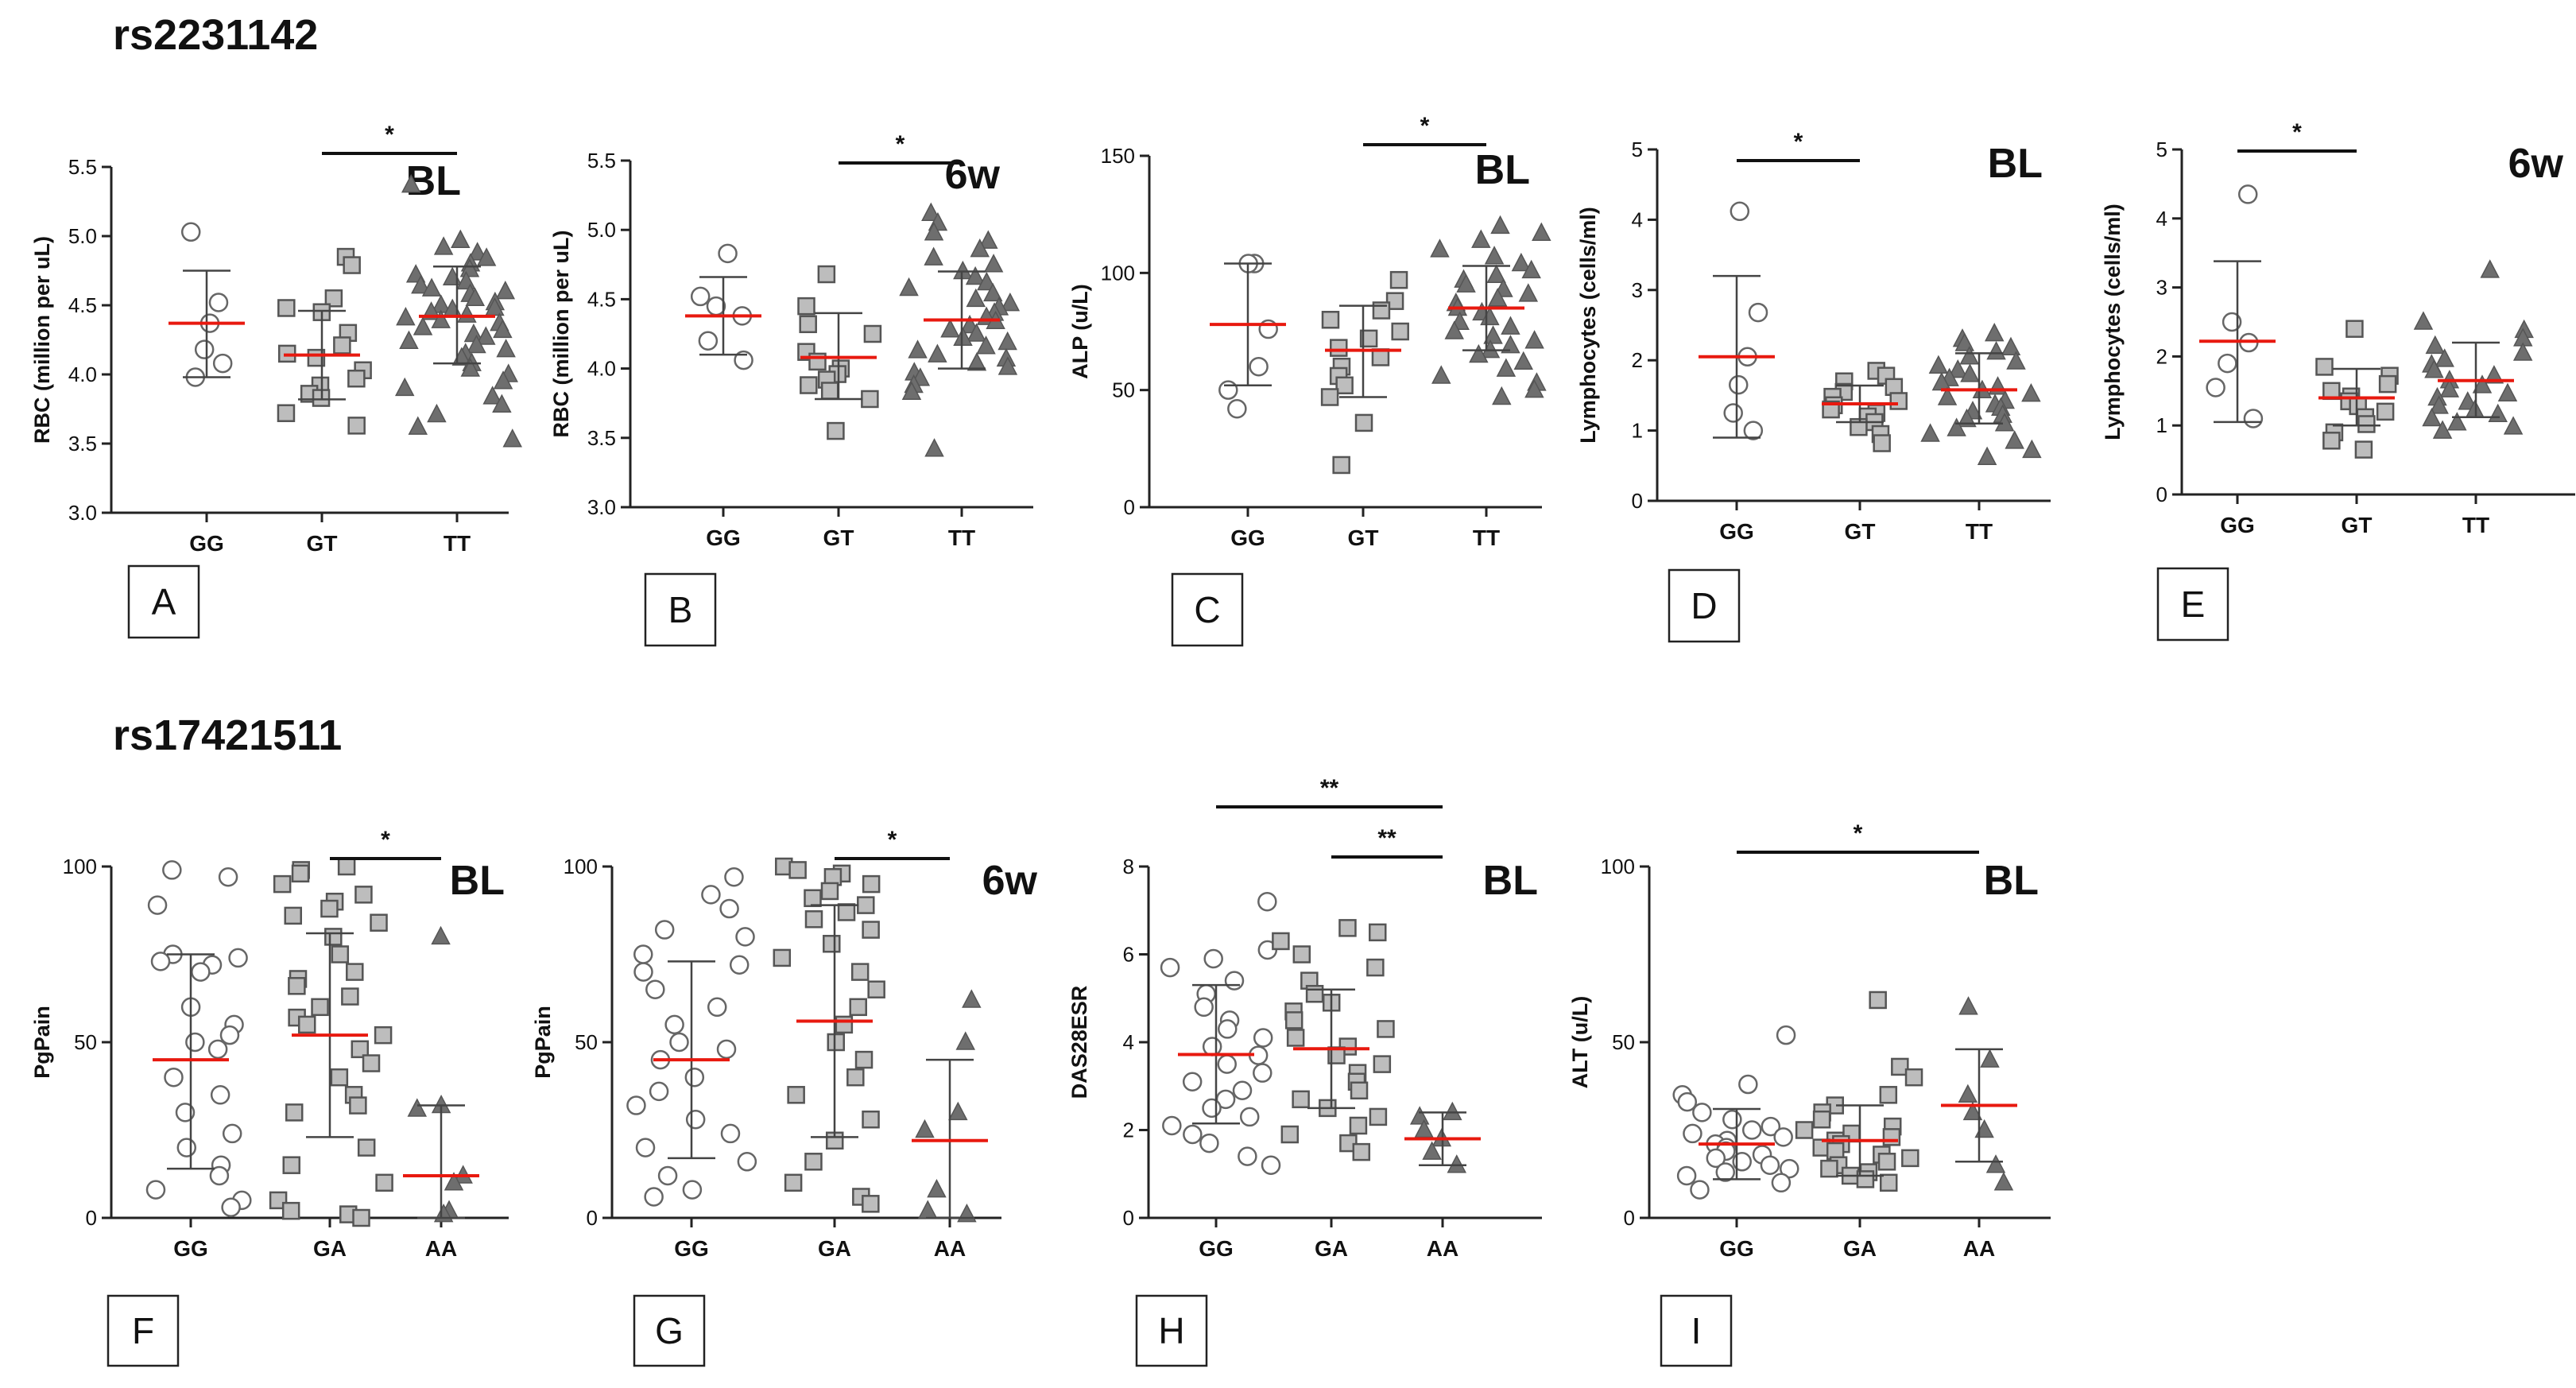 The image size is (2576, 1388). I want to click on y-axis-label: PgPain, so click(543, 1042).